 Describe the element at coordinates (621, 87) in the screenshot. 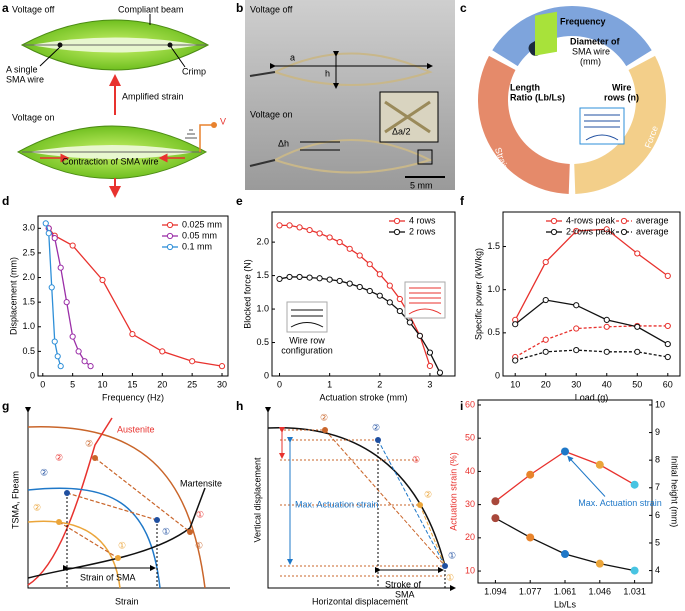

I see `label: Wire` at that location.